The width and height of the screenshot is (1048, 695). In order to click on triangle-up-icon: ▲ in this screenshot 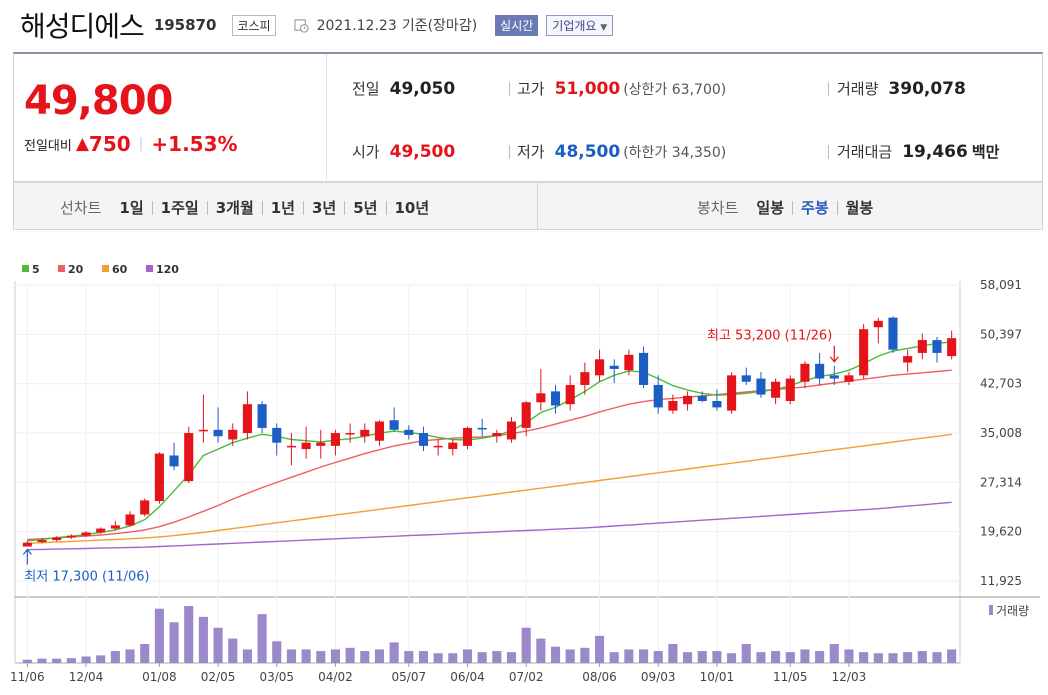, I will do `click(82, 144)`.